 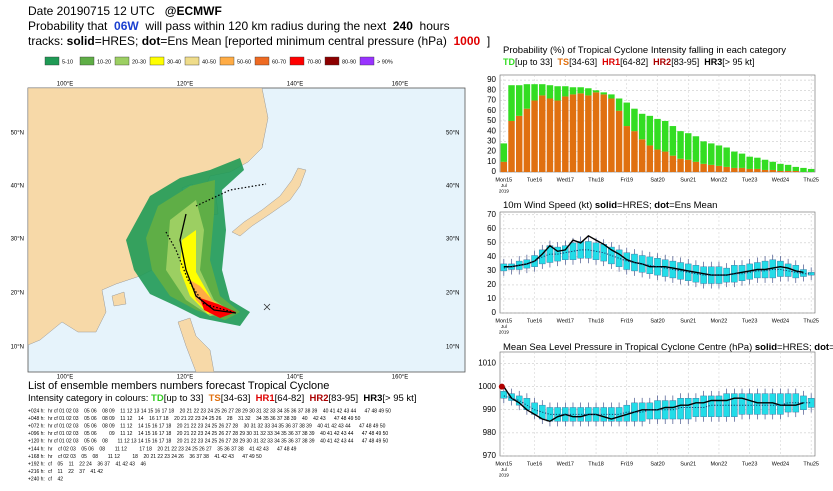 I want to click on member-row-label: +192 h:, so click(x=36, y=465).